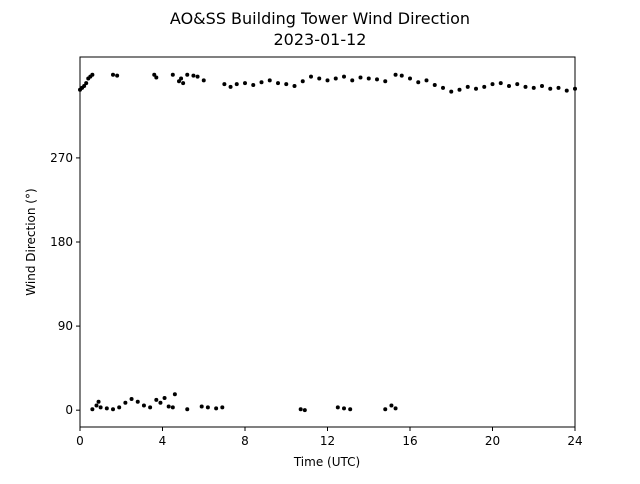 The image size is (640, 484). Describe the element at coordinates (163, 441) in the screenshot. I see `x-tick-label: 4` at that location.